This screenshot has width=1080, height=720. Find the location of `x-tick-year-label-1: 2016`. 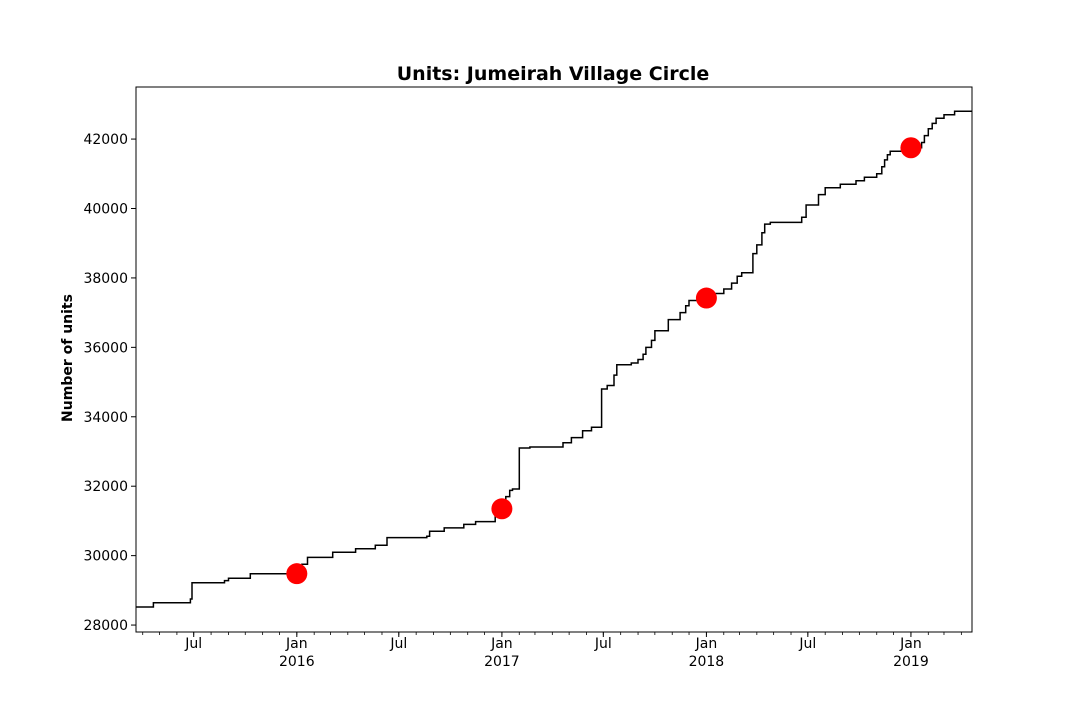

x-tick-year-label-1: 2016 is located at coordinates (297, 662).